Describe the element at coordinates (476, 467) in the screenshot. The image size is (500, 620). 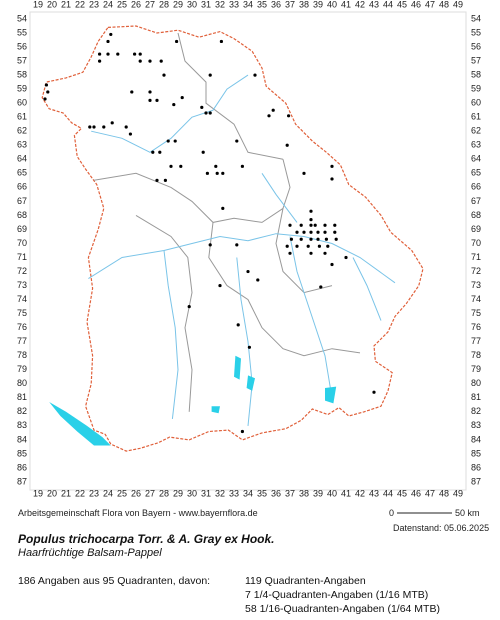
I see `row-label: 86` at that location.